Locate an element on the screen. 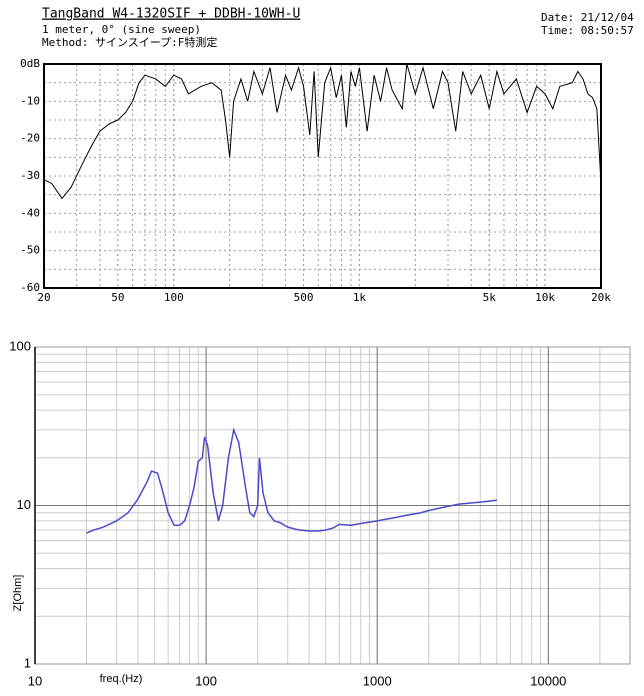  x-tick-label: 10000 is located at coordinates (548, 680).